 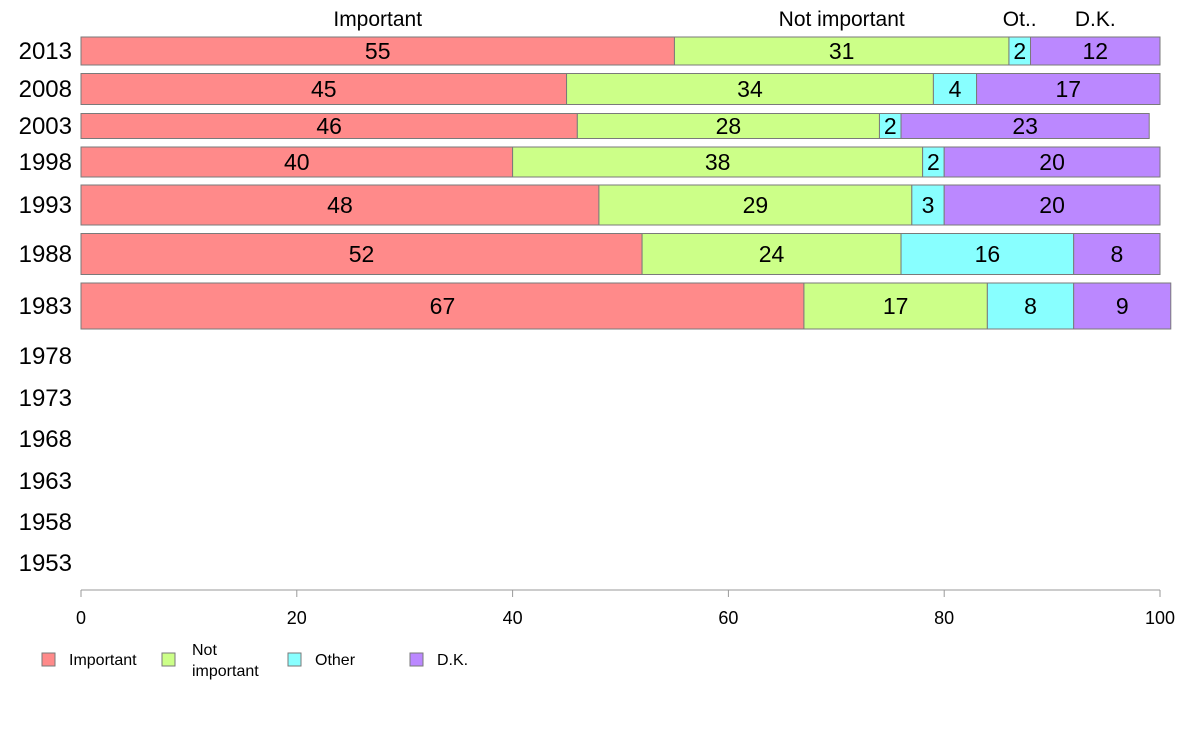 What do you see at coordinates (45, 205) in the screenshot?
I see `y-tick-label: 1993` at bounding box center [45, 205].